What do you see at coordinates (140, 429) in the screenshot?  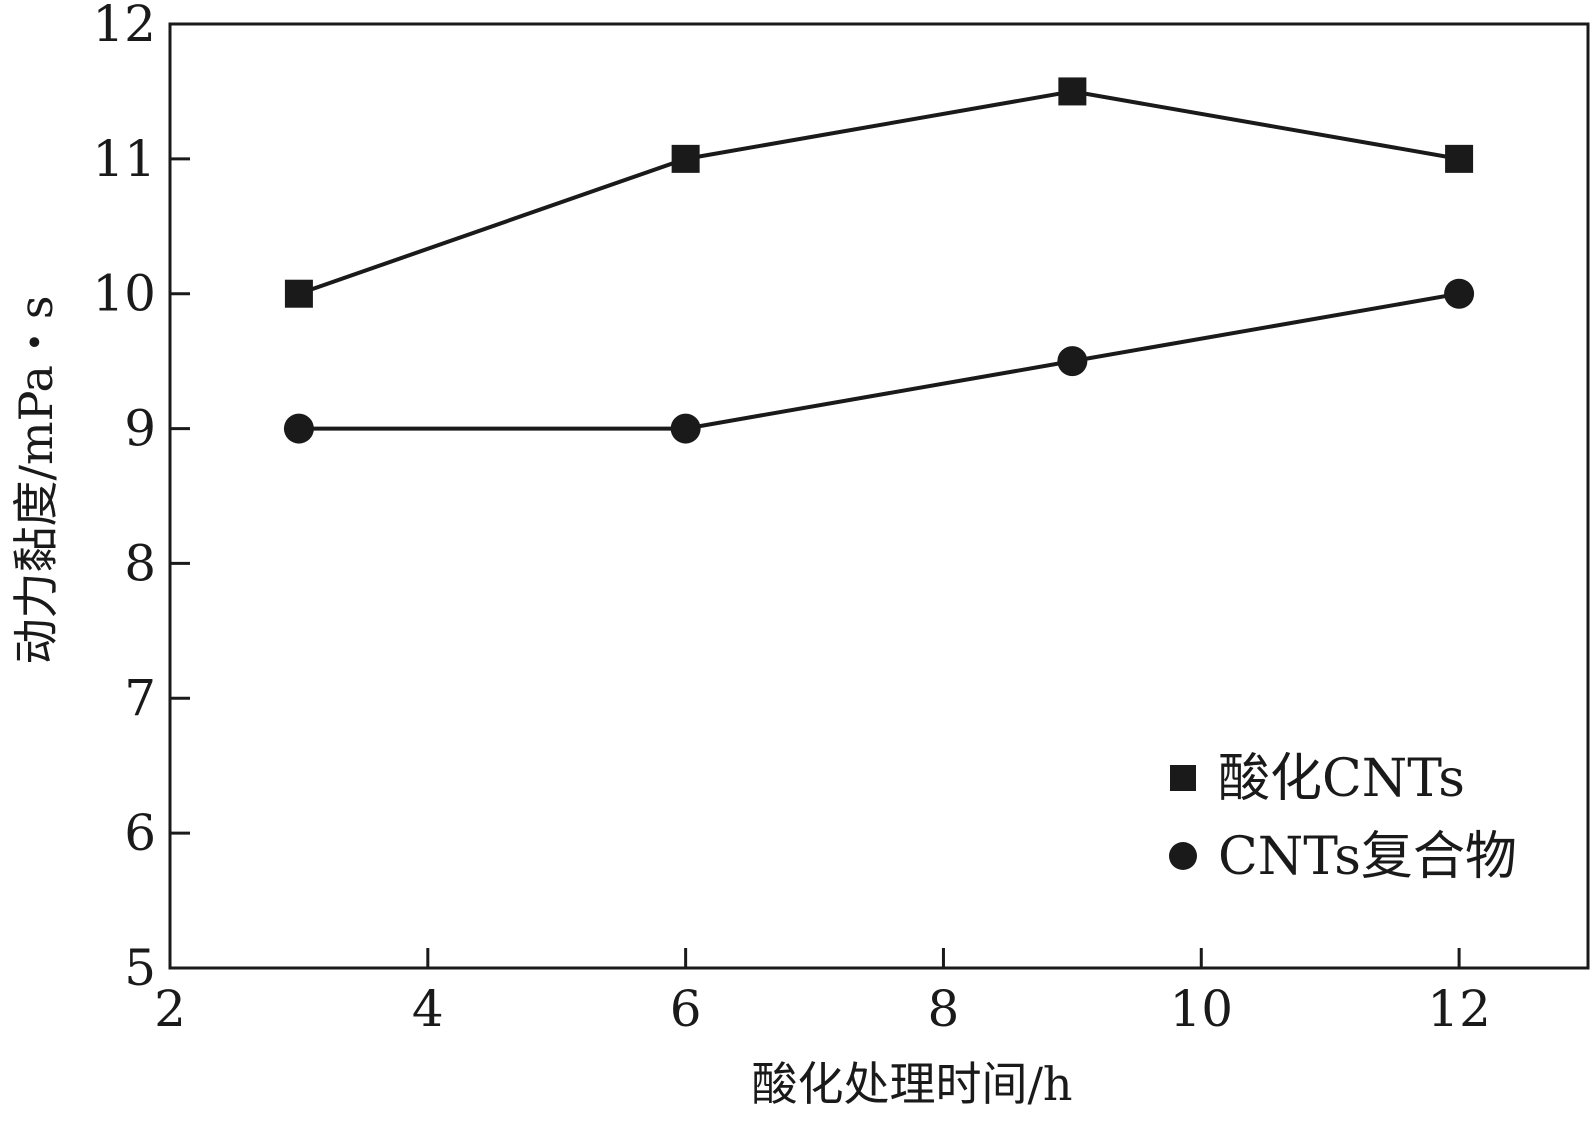 I see `y-tick-label: 9` at bounding box center [140, 429].